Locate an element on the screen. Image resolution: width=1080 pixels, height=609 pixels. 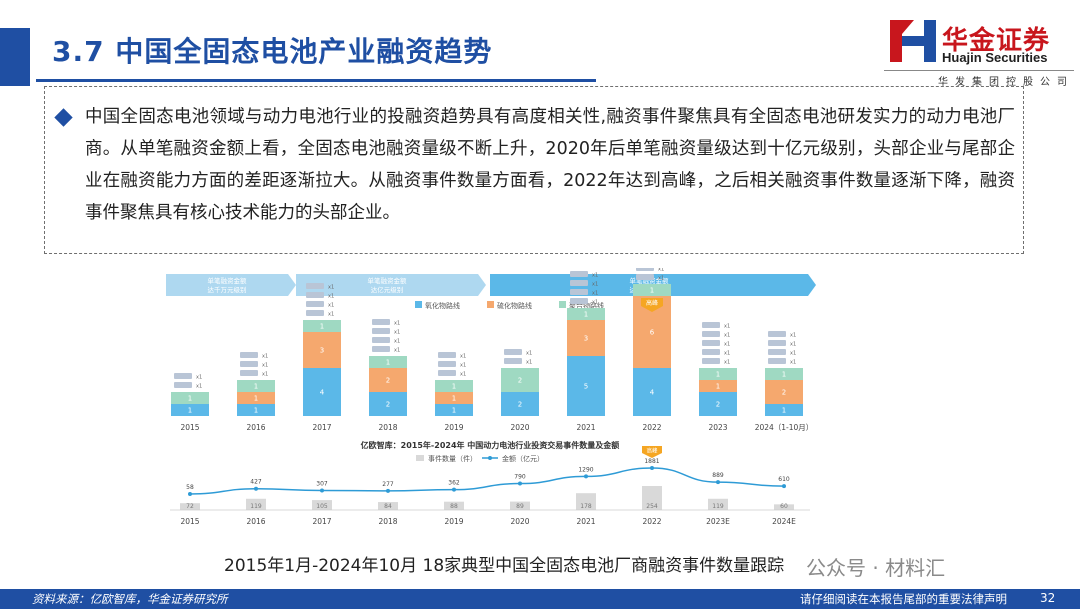
event-count-label: 89 is located at coordinates (520, 506).